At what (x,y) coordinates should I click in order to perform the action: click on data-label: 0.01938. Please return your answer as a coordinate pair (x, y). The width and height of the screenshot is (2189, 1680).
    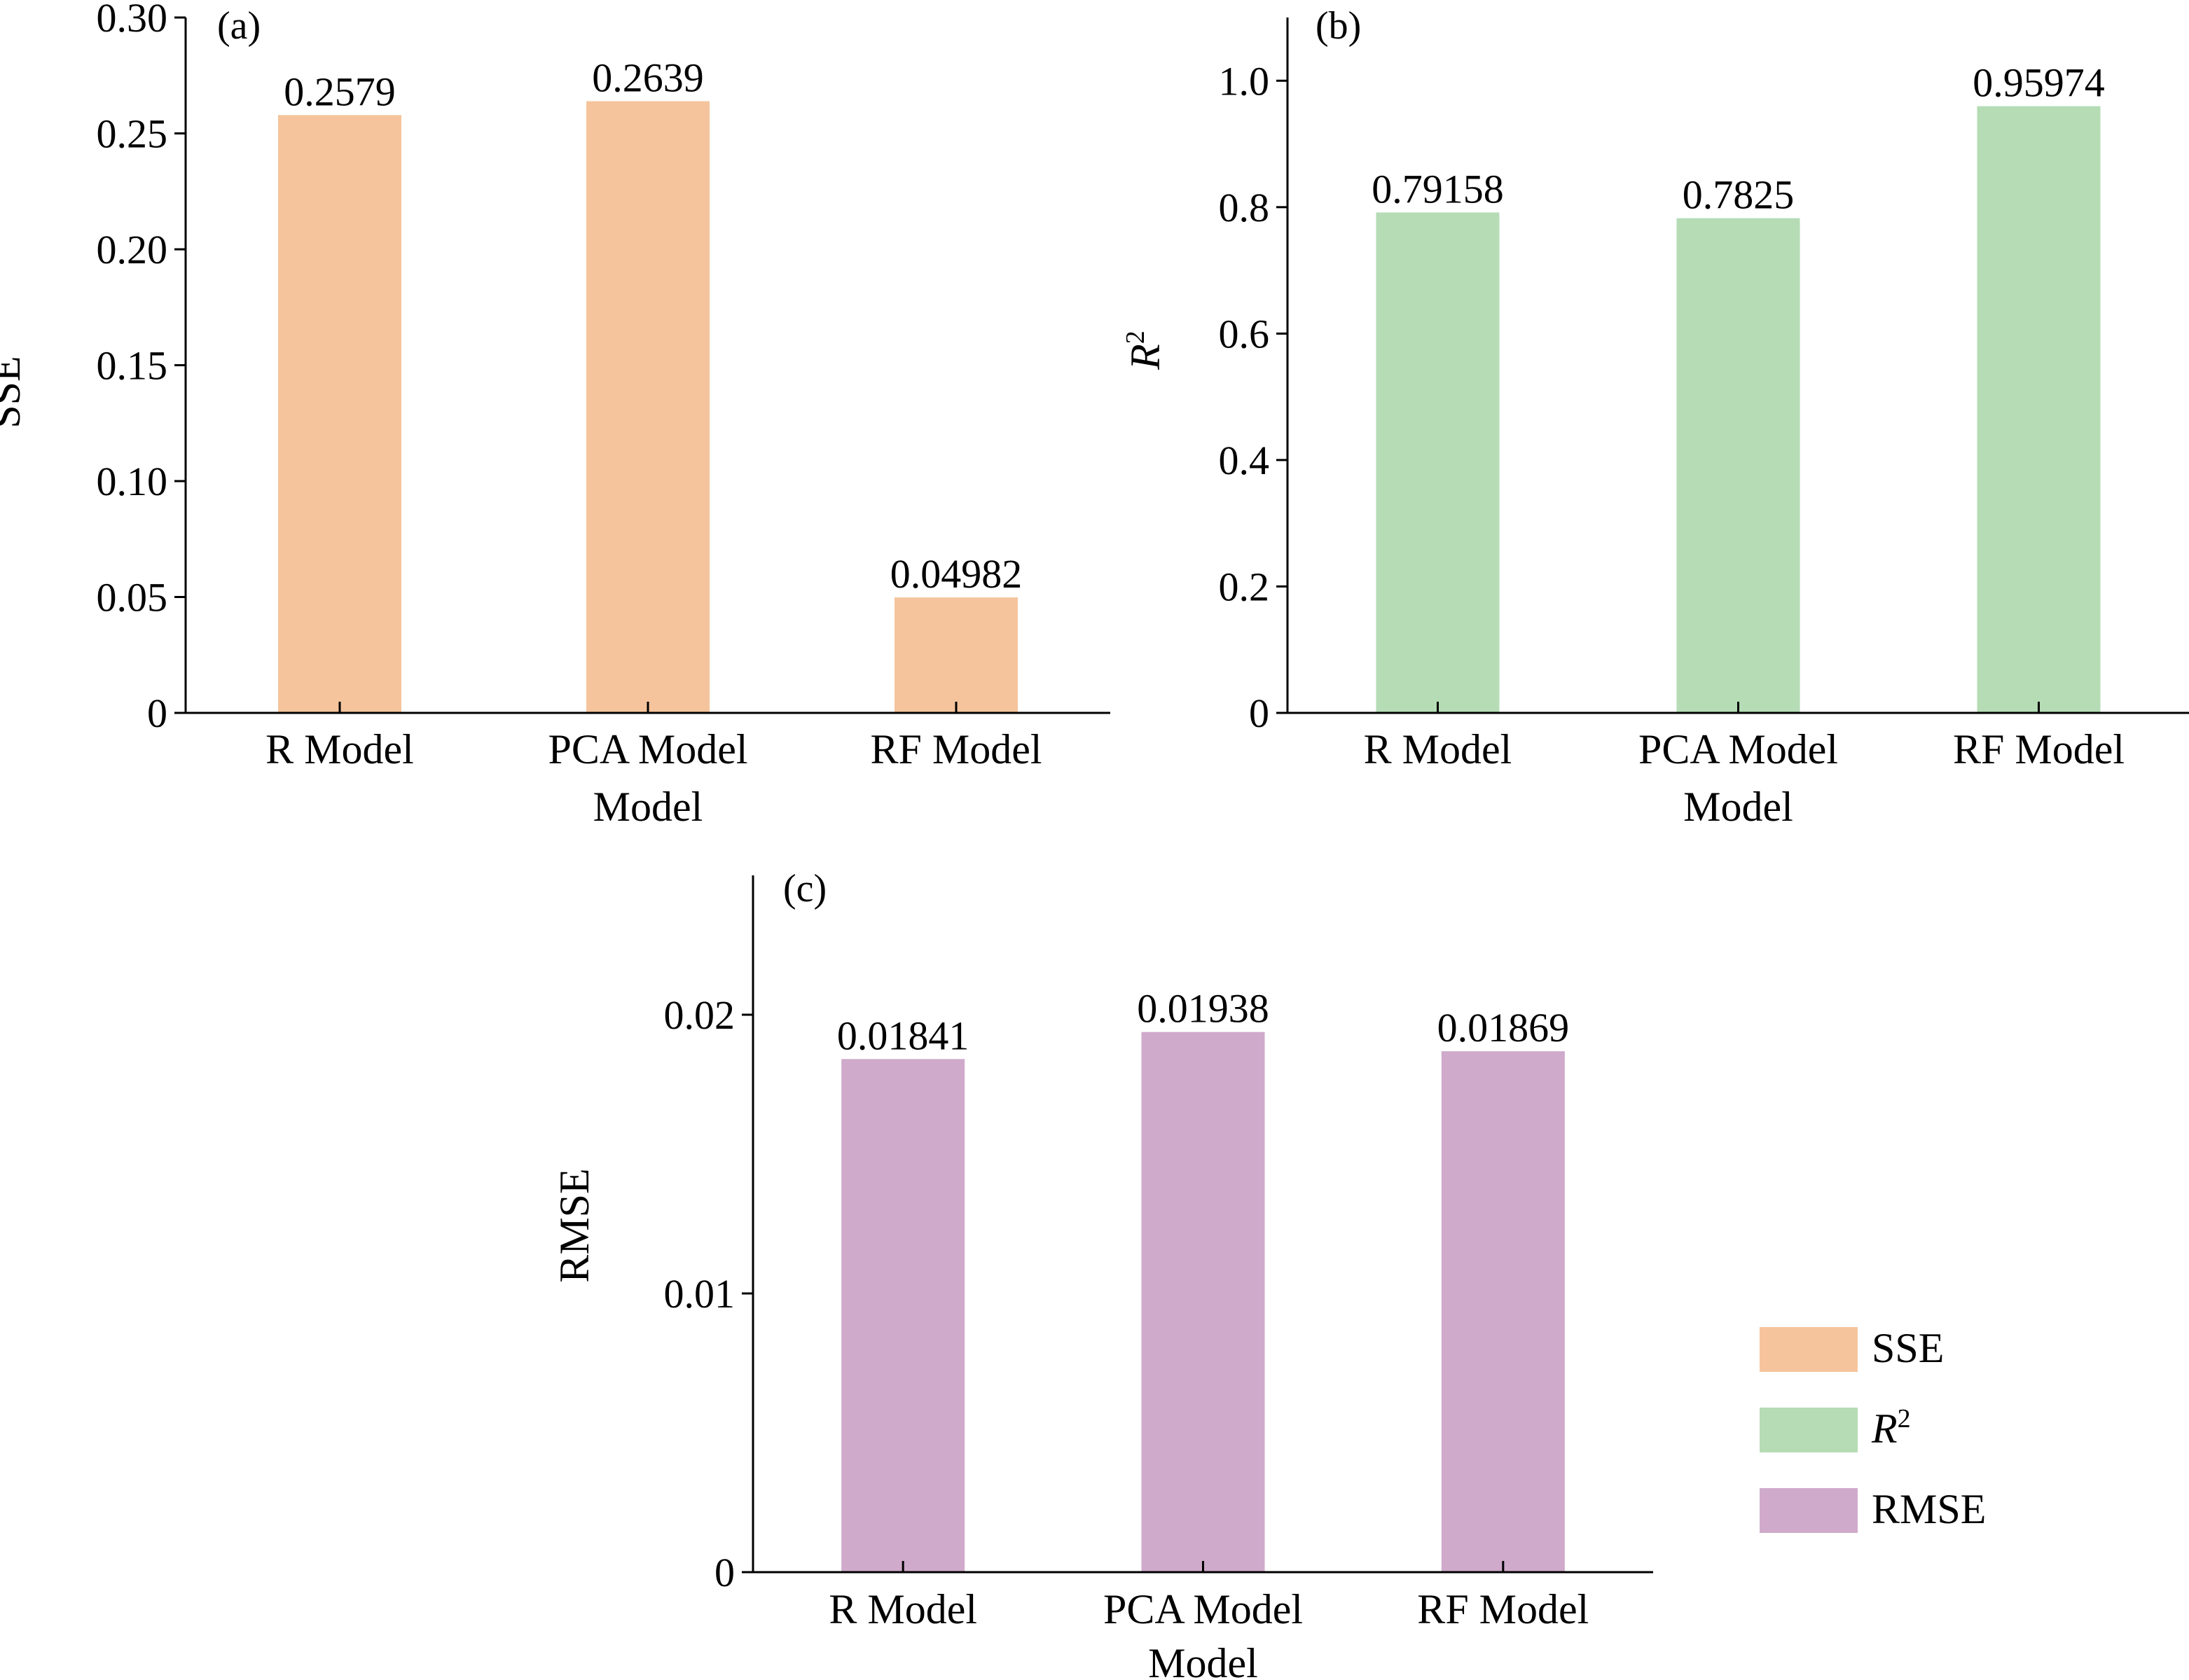
    Looking at the image, I should click on (1203, 1009).